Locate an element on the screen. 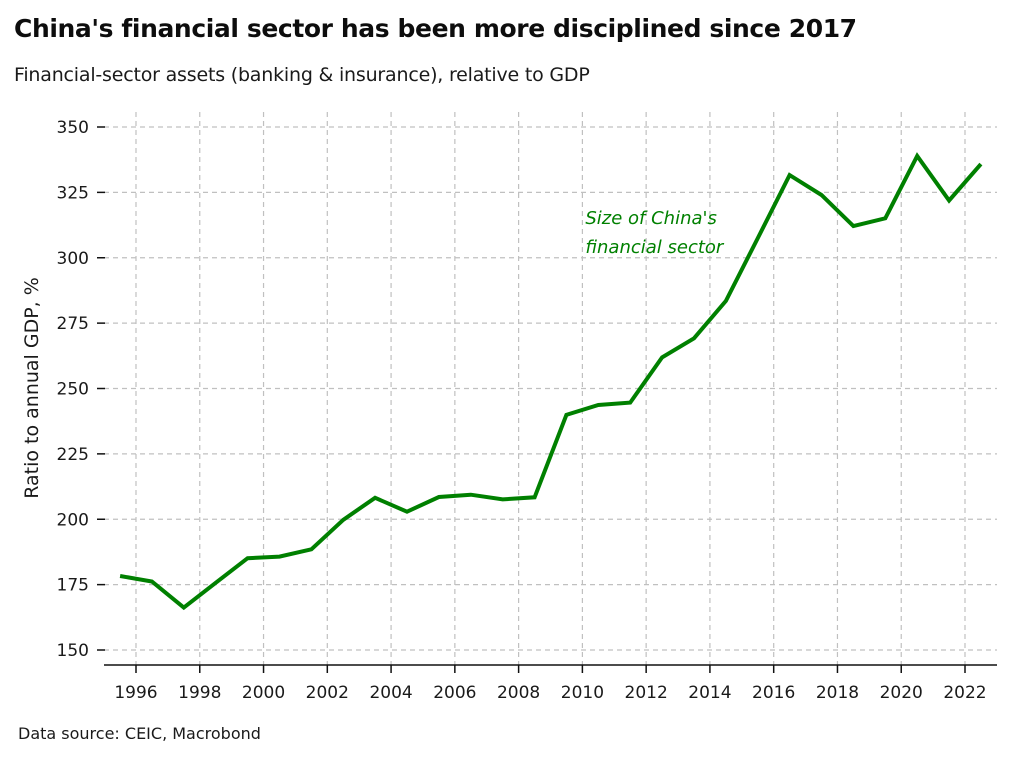  y-tick-label: 150 is located at coordinates (73, 651).